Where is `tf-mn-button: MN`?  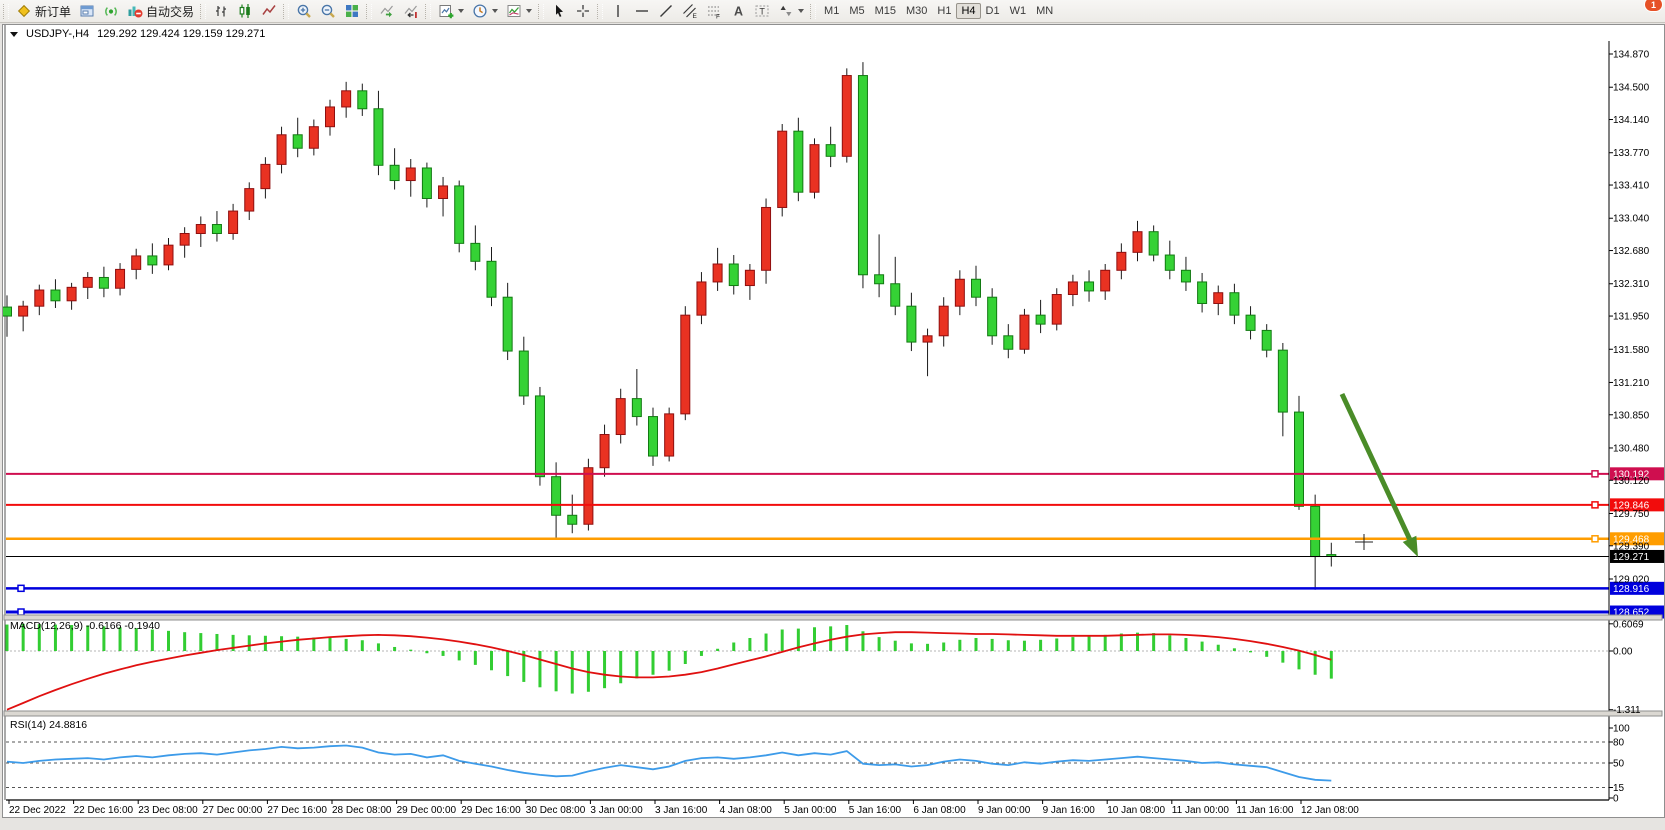 tf-mn-button: MN is located at coordinates (1044, 11).